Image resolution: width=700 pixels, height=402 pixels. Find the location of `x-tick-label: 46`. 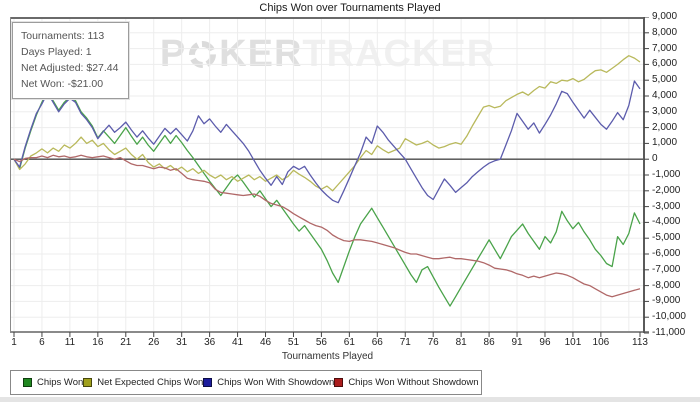

x-tick-label: 46 is located at coordinates (265, 342).